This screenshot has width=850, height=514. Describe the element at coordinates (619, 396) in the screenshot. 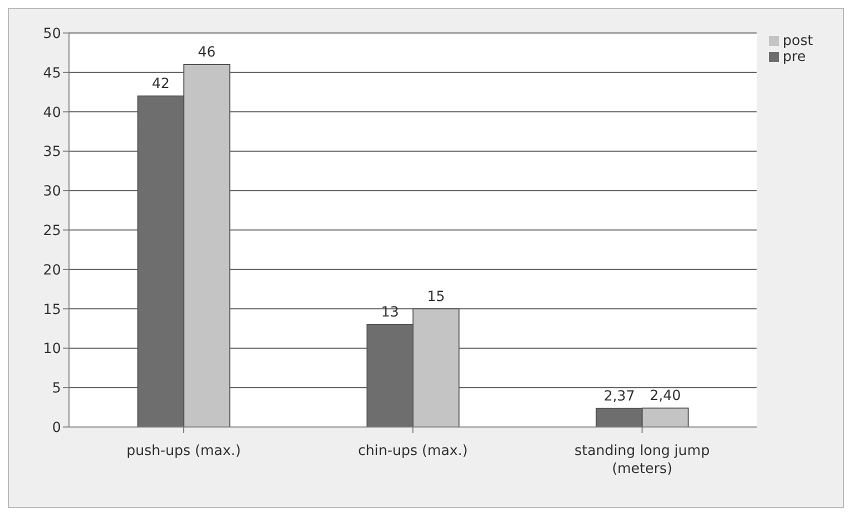

I see `data-label: 2,37` at that location.